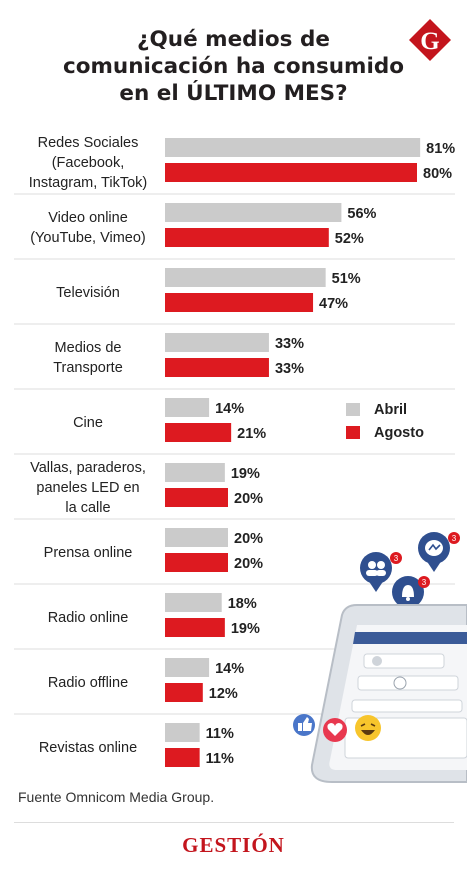  Describe the element at coordinates (440, 149) in the screenshot. I see `value-label-abril: 81%` at that location.